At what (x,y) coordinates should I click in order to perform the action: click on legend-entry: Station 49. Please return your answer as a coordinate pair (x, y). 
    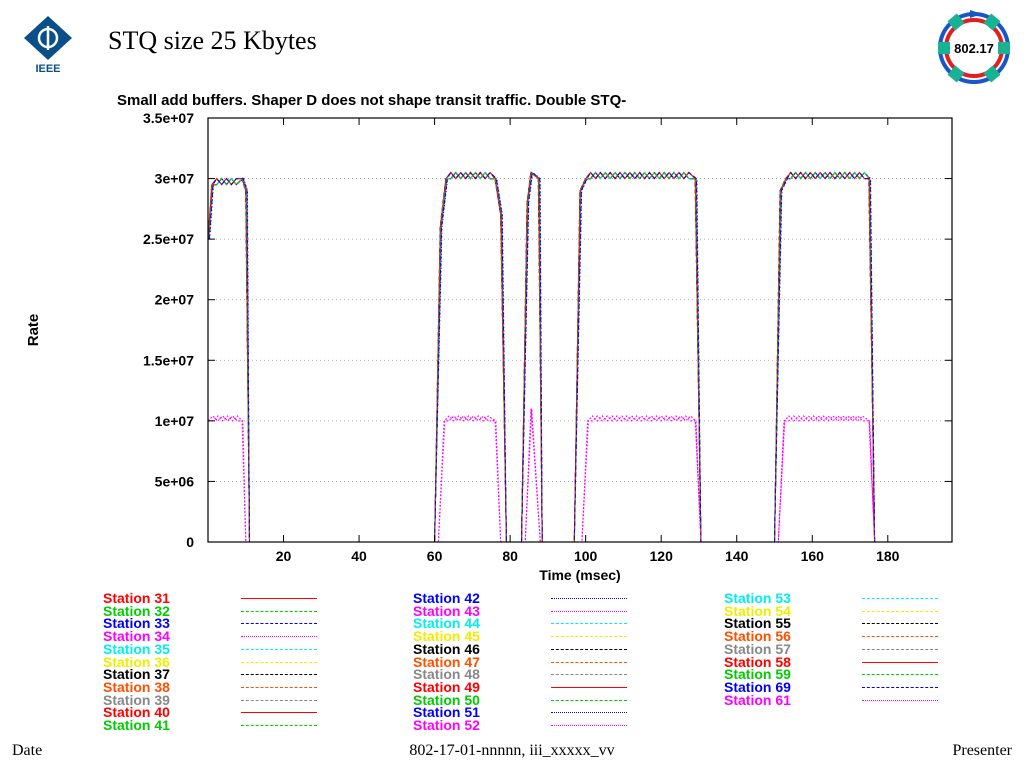
    Looking at the image, I should click on (523, 686).